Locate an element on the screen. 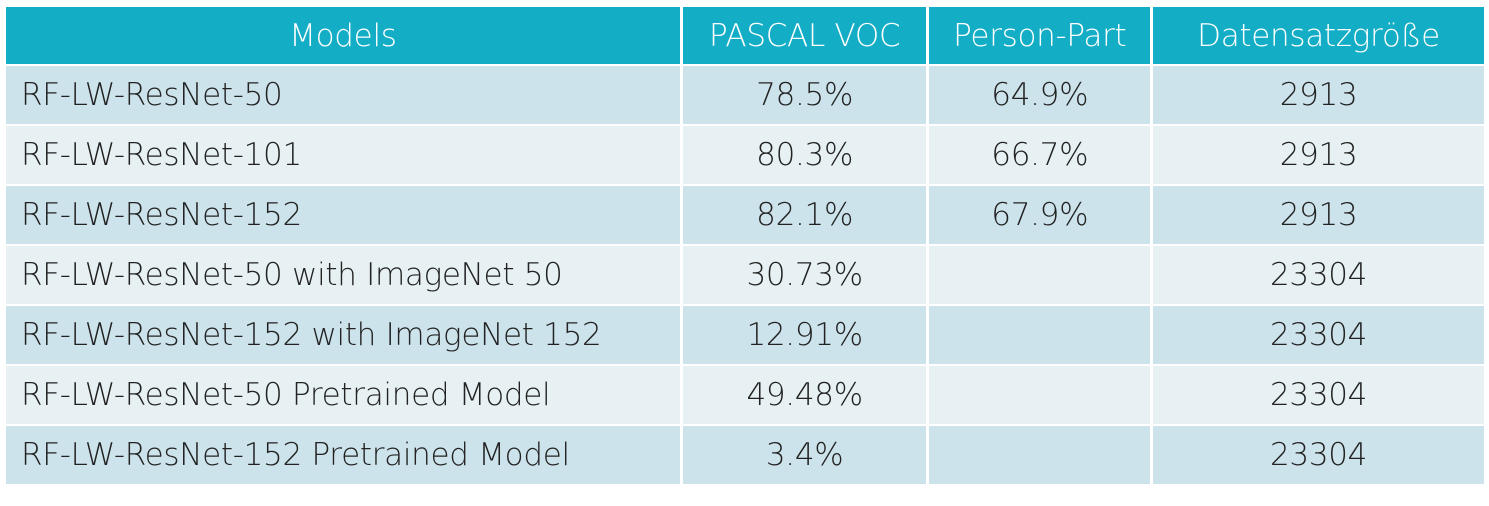  model-cell: RF-LW-ResNet-152 with ImageNet 152 is located at coordinates (343, 335).